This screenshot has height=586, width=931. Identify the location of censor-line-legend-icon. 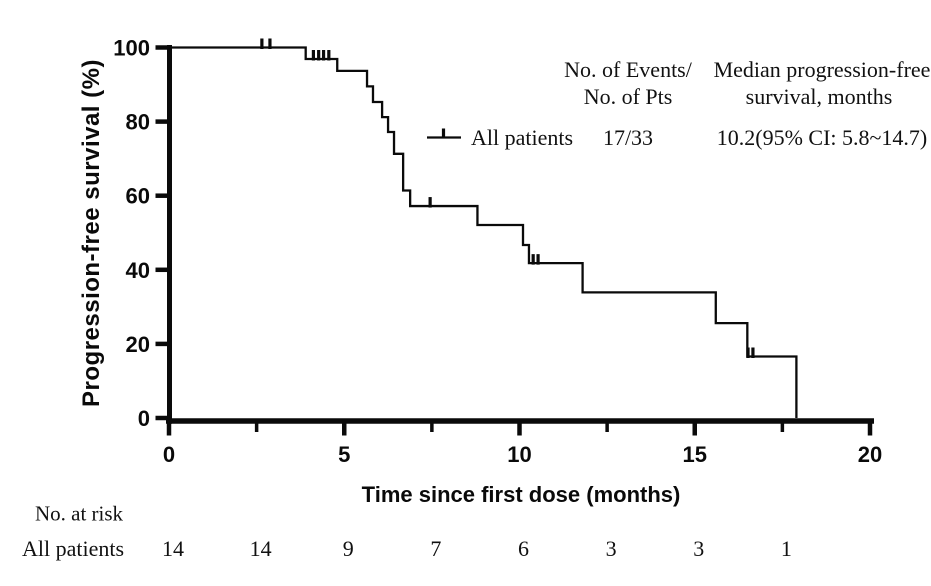
(444, 135).